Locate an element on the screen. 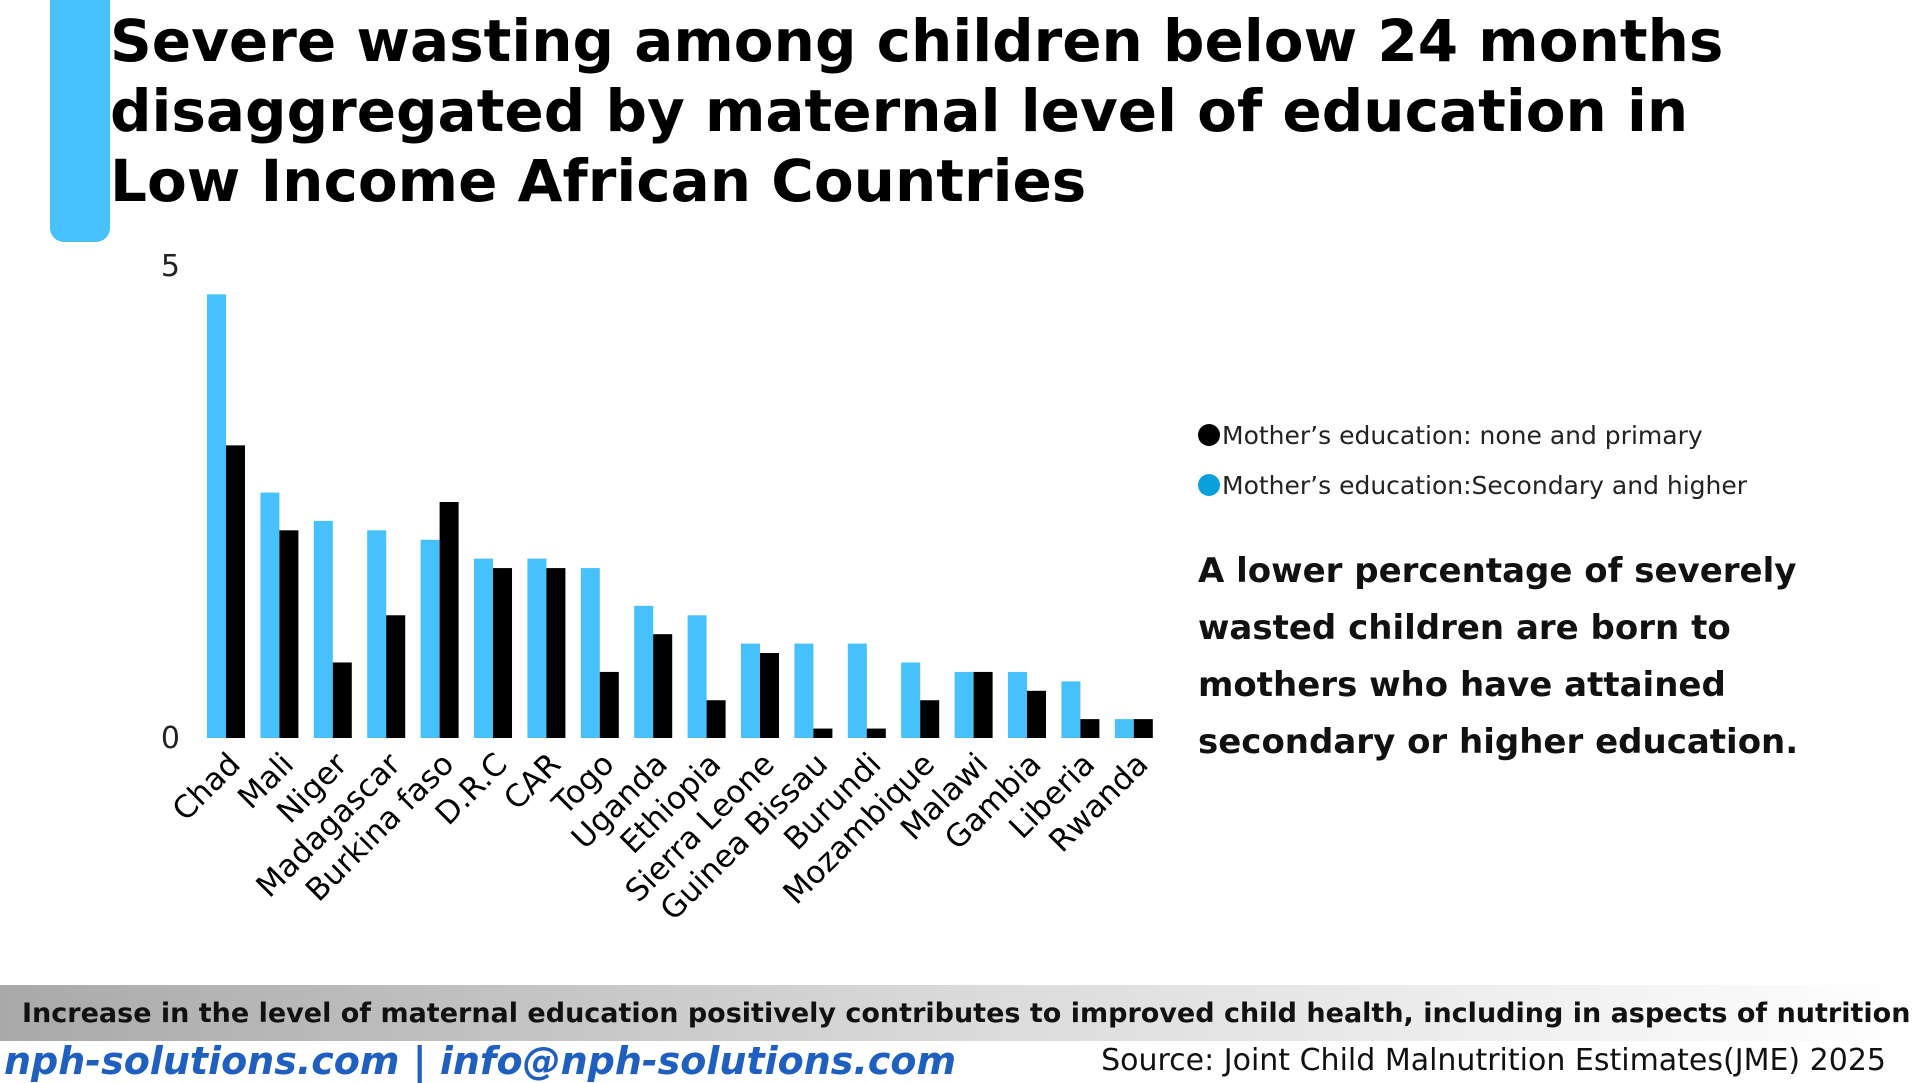 The image size is (1920, 1083). y-tick-label: 5 is located at coordinates (170, 266).